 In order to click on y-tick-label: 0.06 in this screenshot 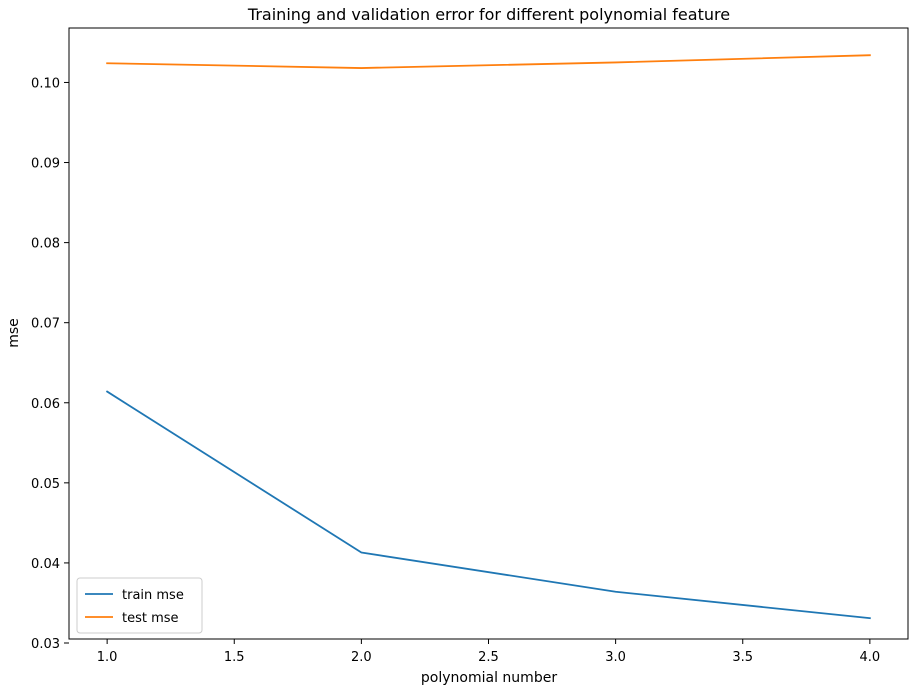, I will do `click(45, 404)`.